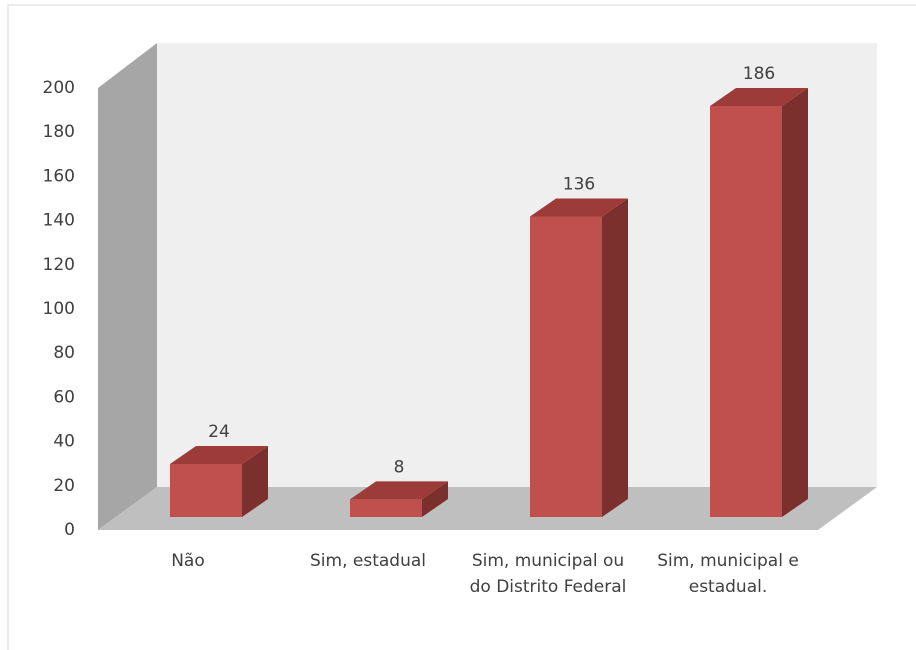  I want to click on y-tick-label: 20, so click(64, 486).